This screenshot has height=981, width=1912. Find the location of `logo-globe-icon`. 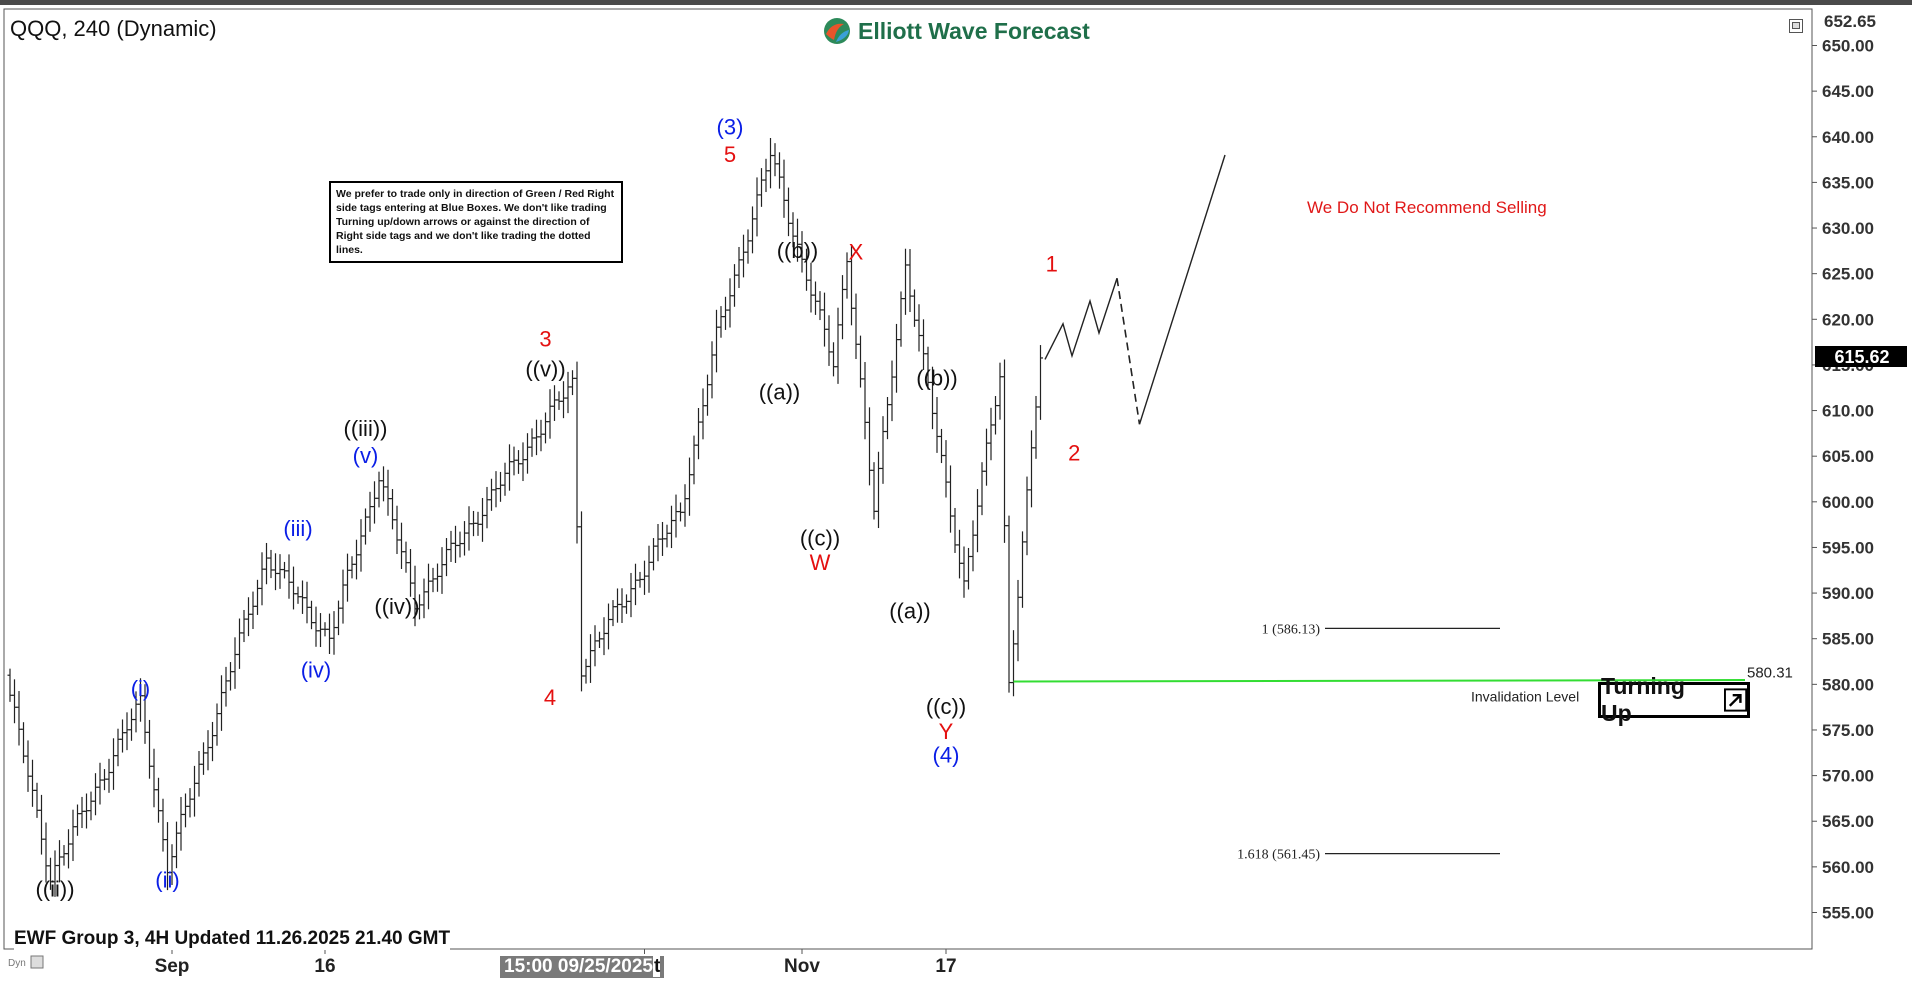

logo-globe-icon is located at coordinates (837, 31).